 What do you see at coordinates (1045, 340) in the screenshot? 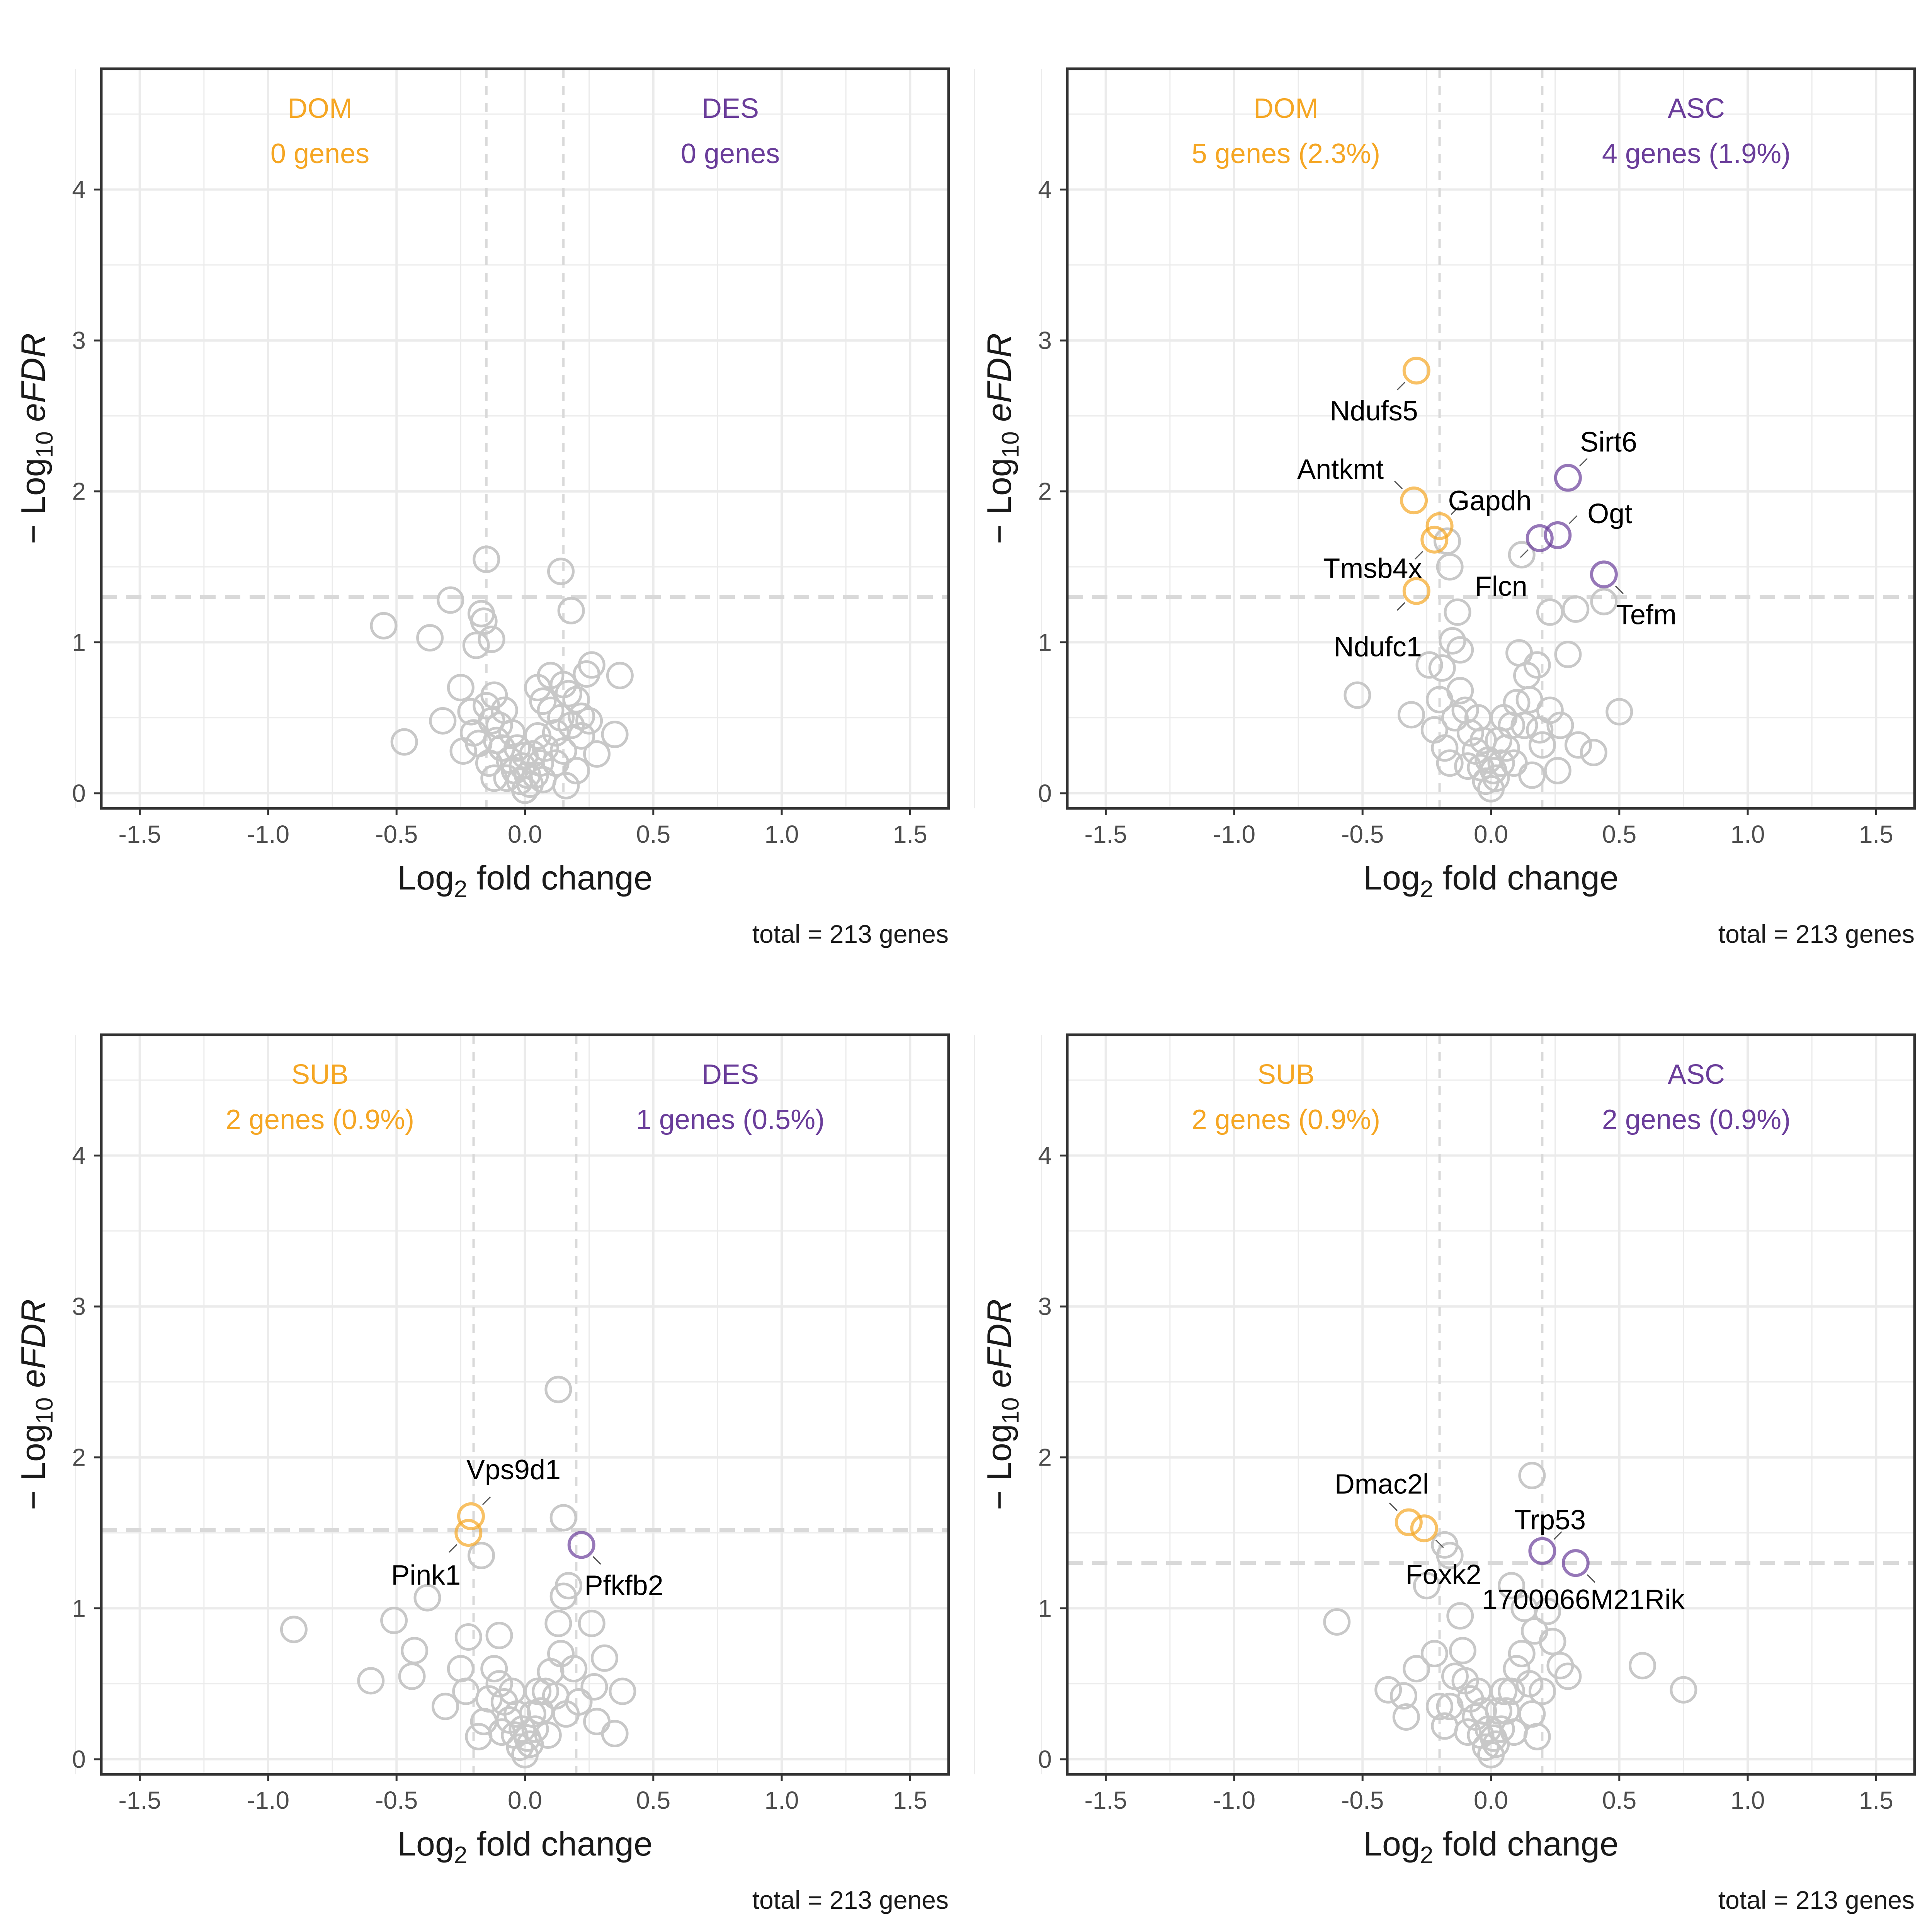
I see `y-tick-label: 3` at bounding box center [1045, 340].